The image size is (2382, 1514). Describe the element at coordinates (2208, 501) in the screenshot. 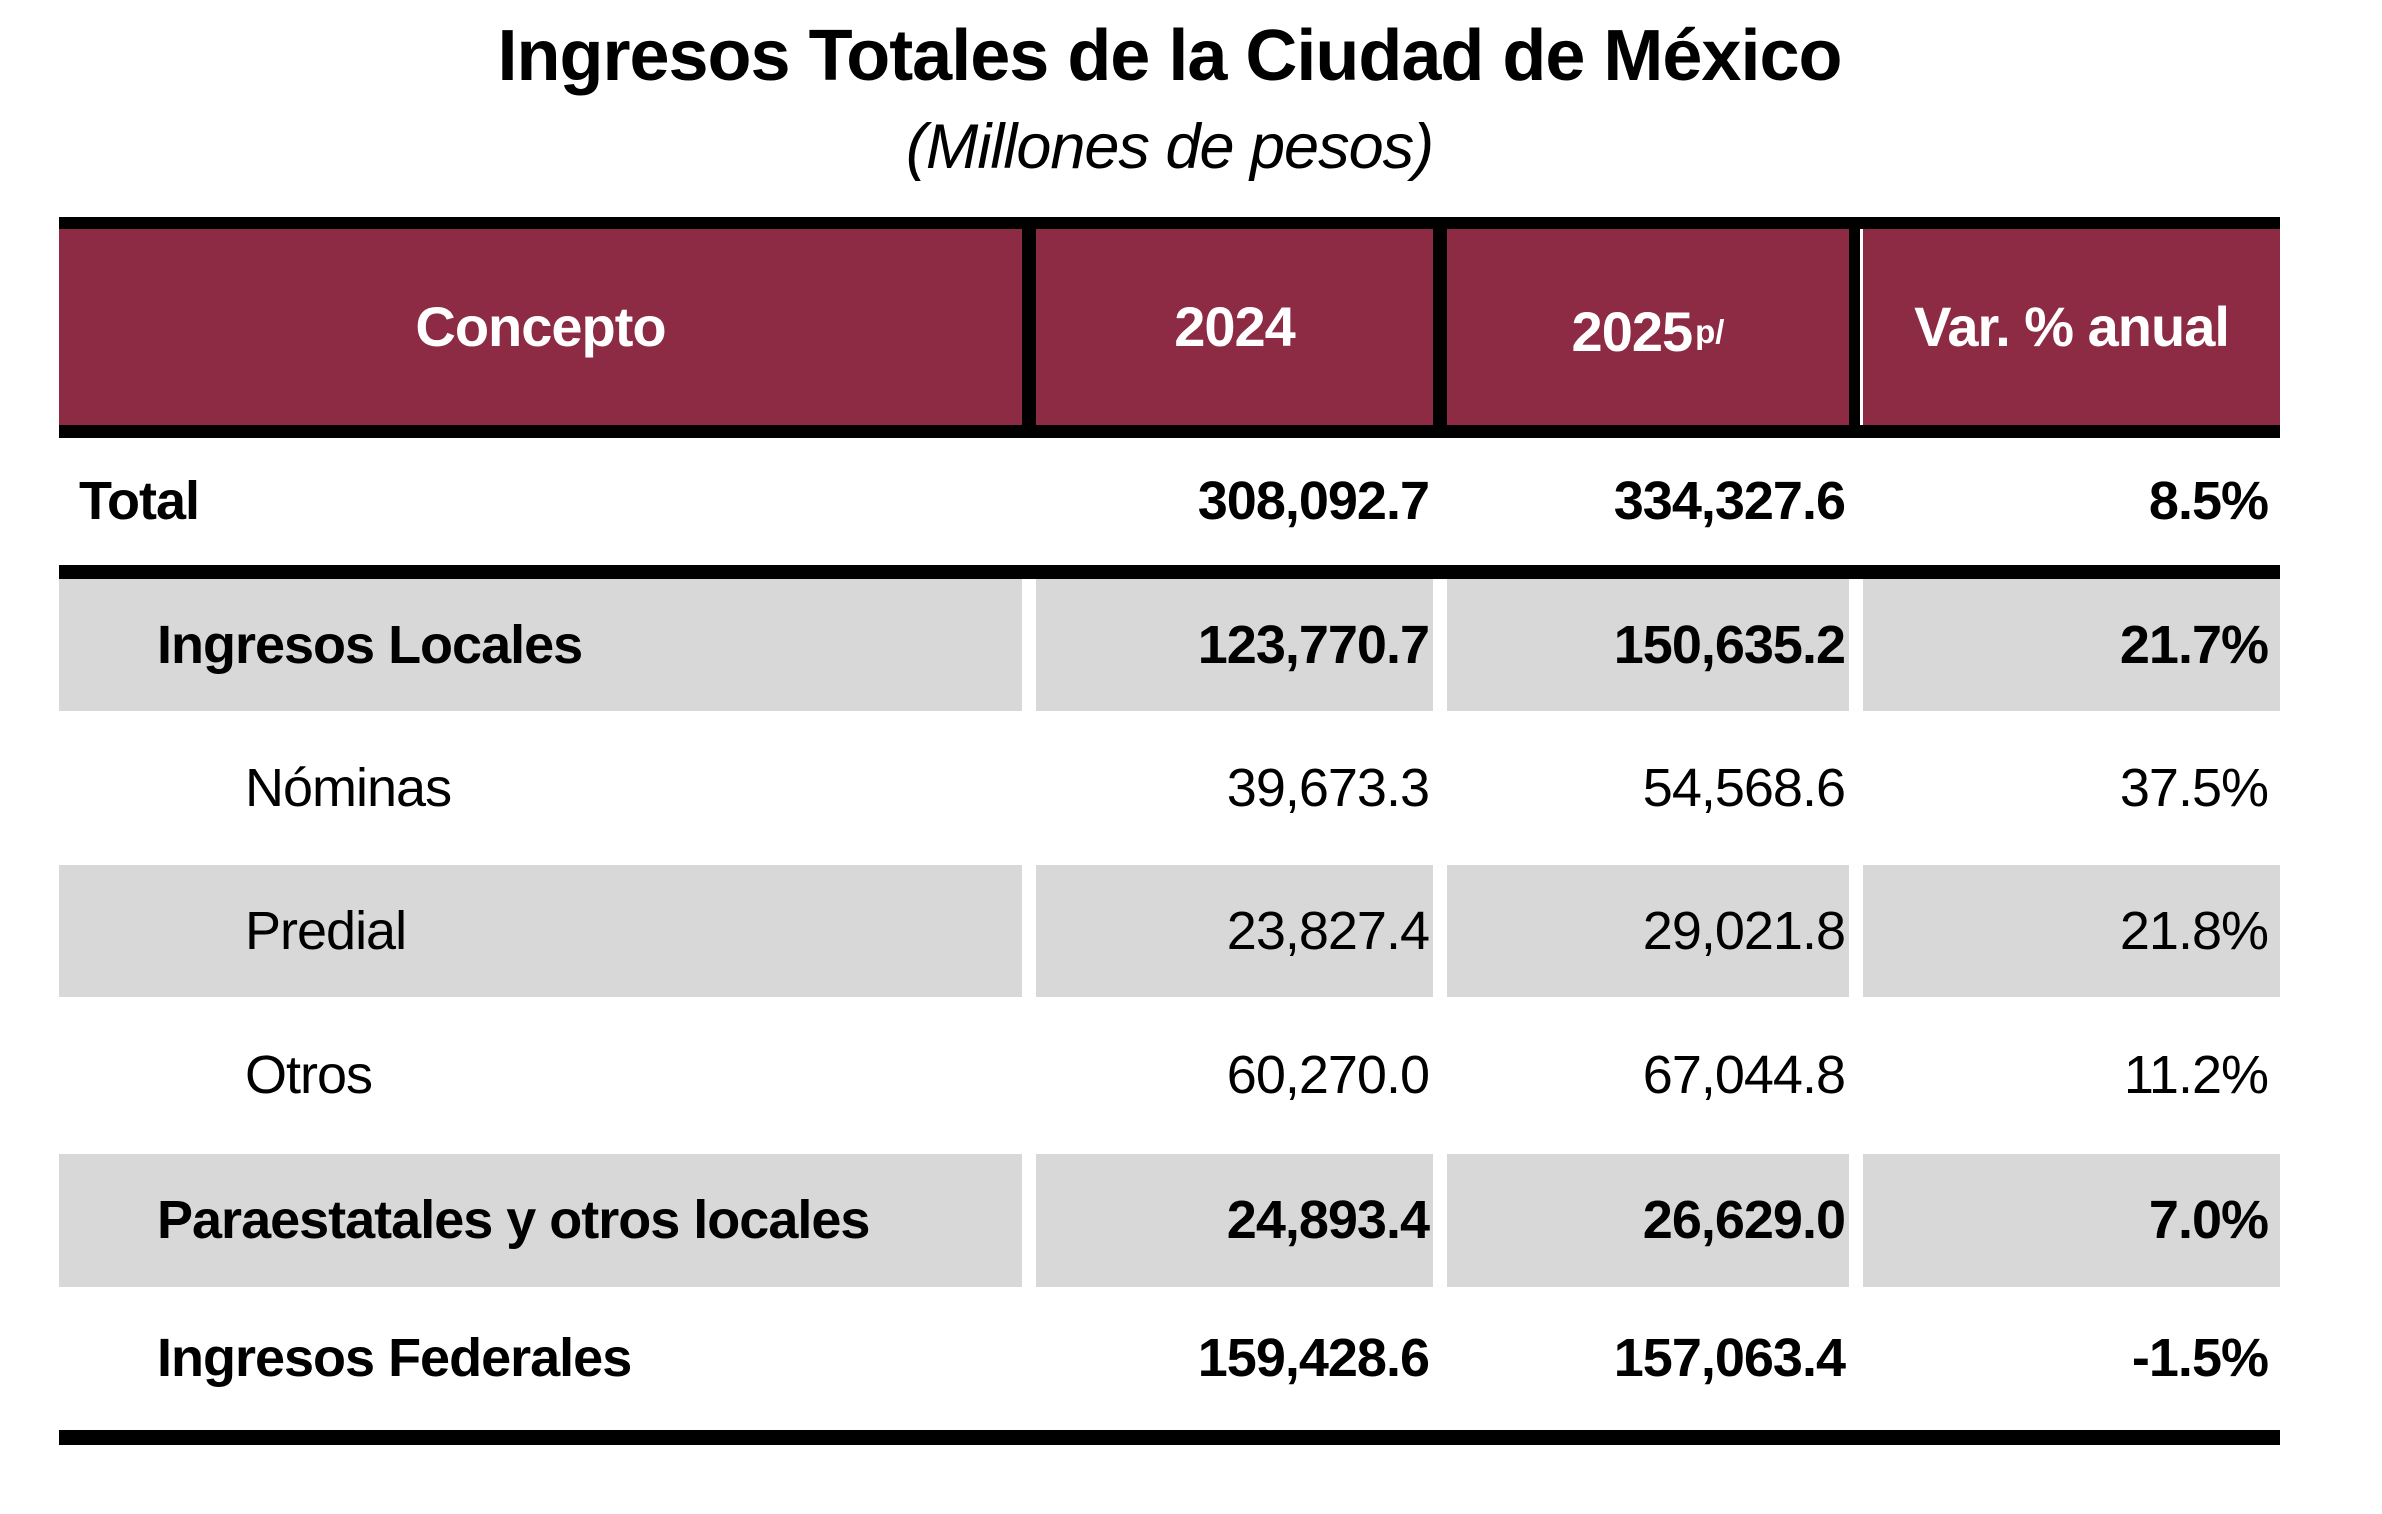

I see `value-var-anual: 8.5%` at that location.